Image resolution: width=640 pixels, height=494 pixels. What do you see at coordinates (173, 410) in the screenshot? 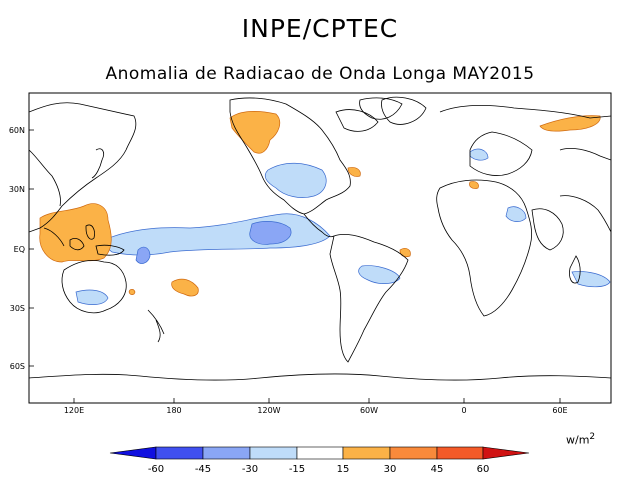
I see `lon-label-180: 180` at bounding box center [173, 410].